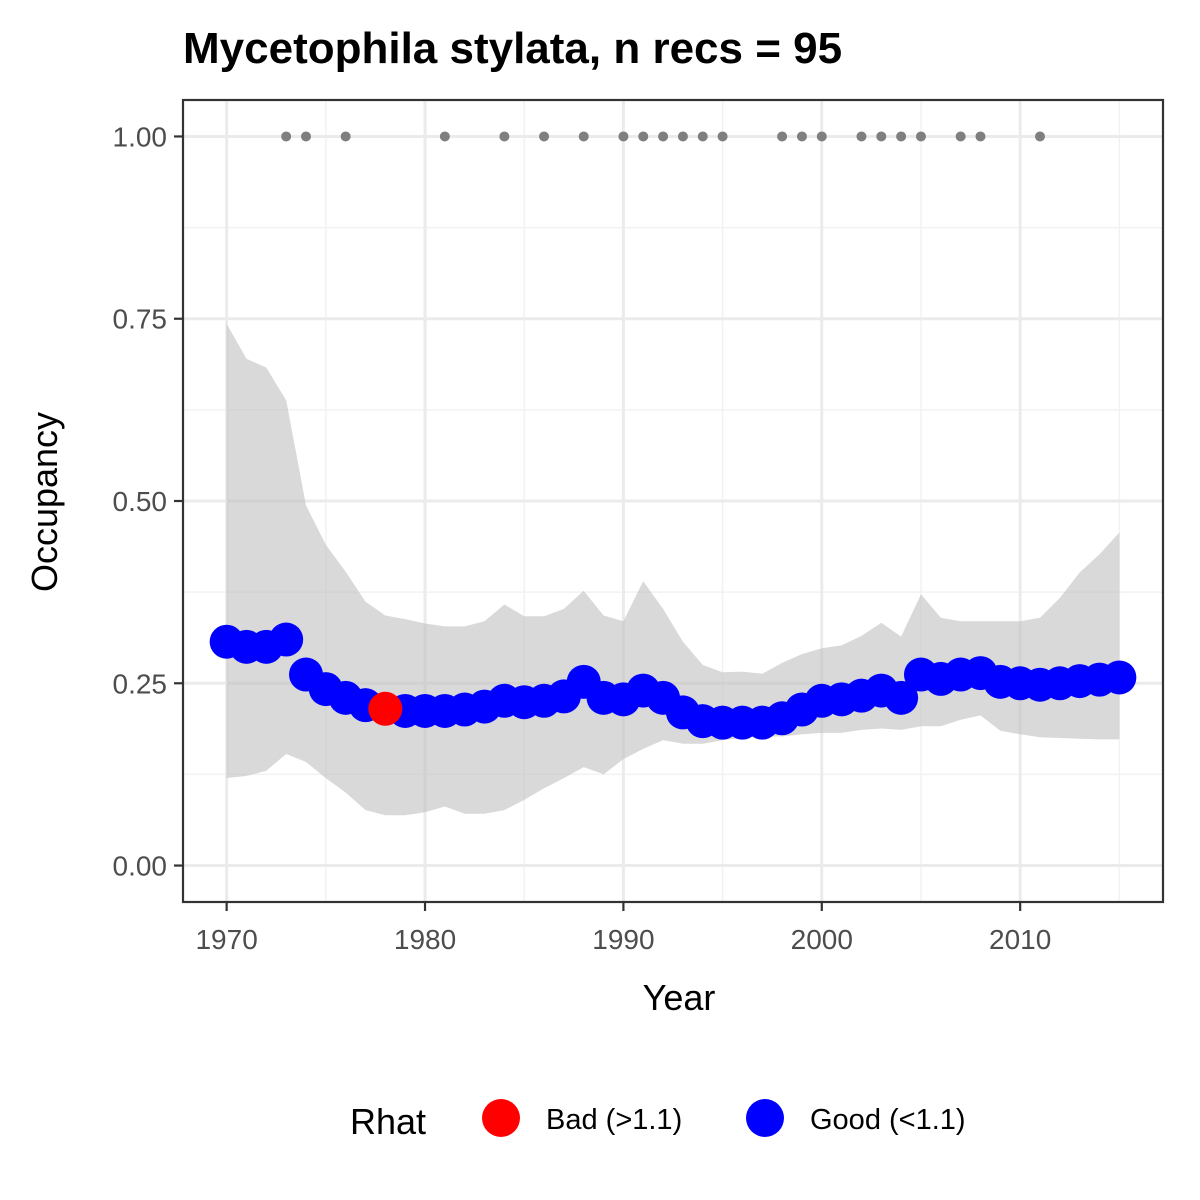 Image resolution: width=1200 pixels, height=1200 pixels. Describe the element at coordinates (140, 319) in the screenshot. I see `y-tick-label: 0.75` at that location.